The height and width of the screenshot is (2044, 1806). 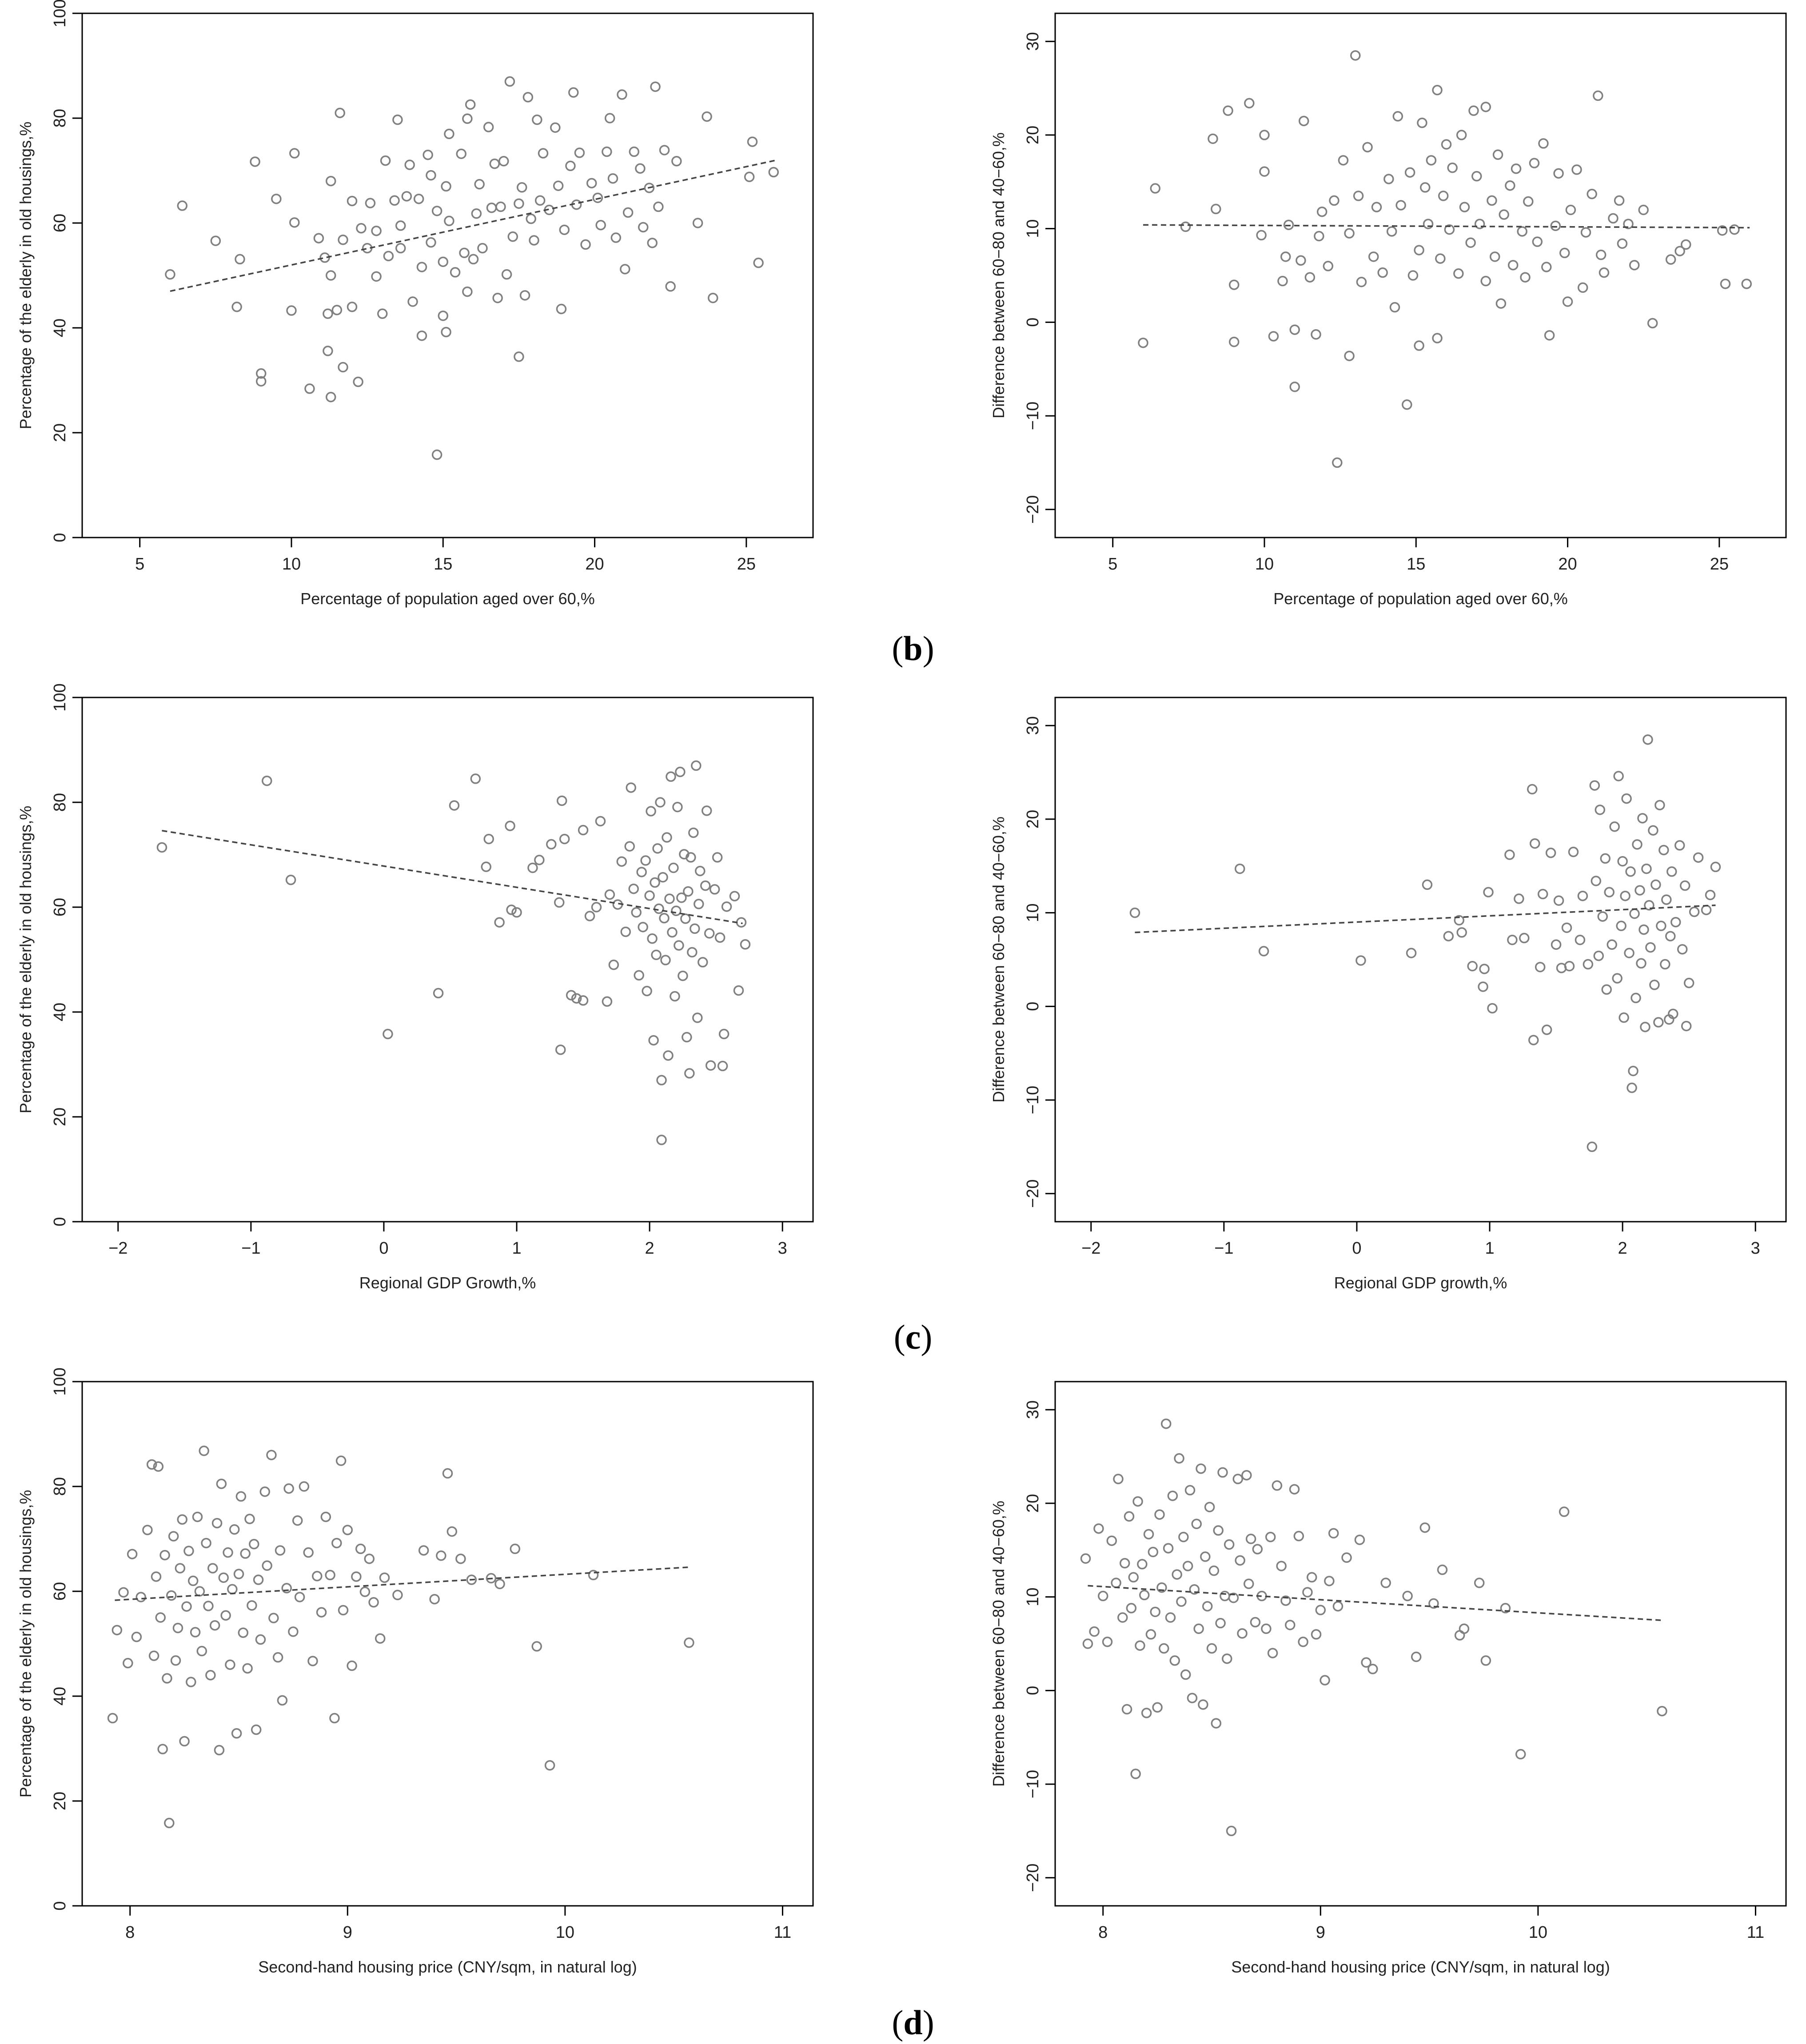 I want to click on scatter-series, so click(x=1425, y=943).